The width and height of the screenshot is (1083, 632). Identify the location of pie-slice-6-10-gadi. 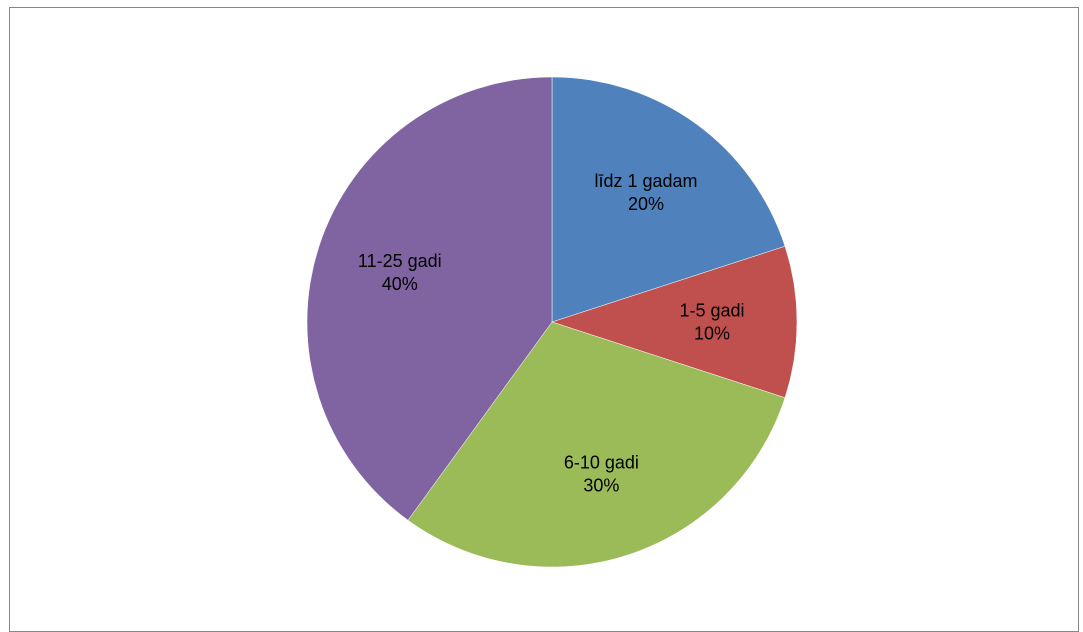
(596, 444).